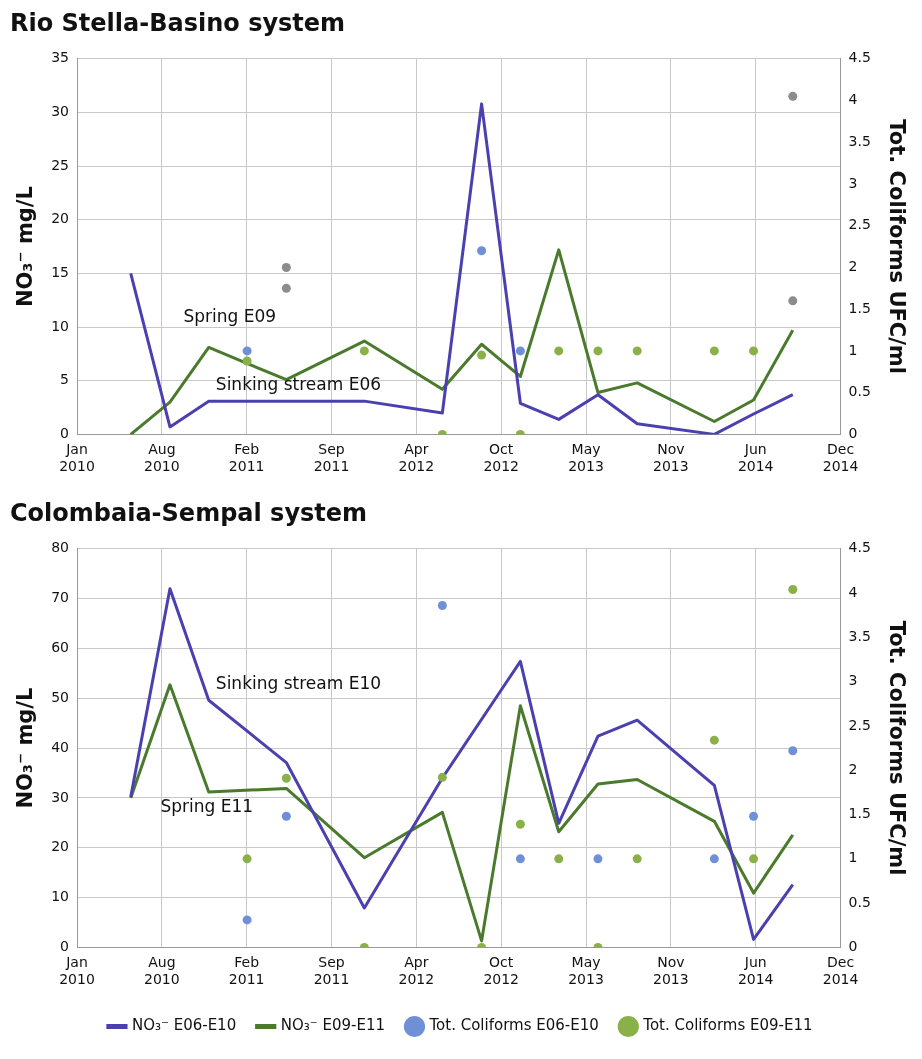 This screenshot has height=1059, width=922. What do you see at coordinates (60, 272) in the screenshot?
I see `y-tick-label: 15` at bounding box center [60, 272].